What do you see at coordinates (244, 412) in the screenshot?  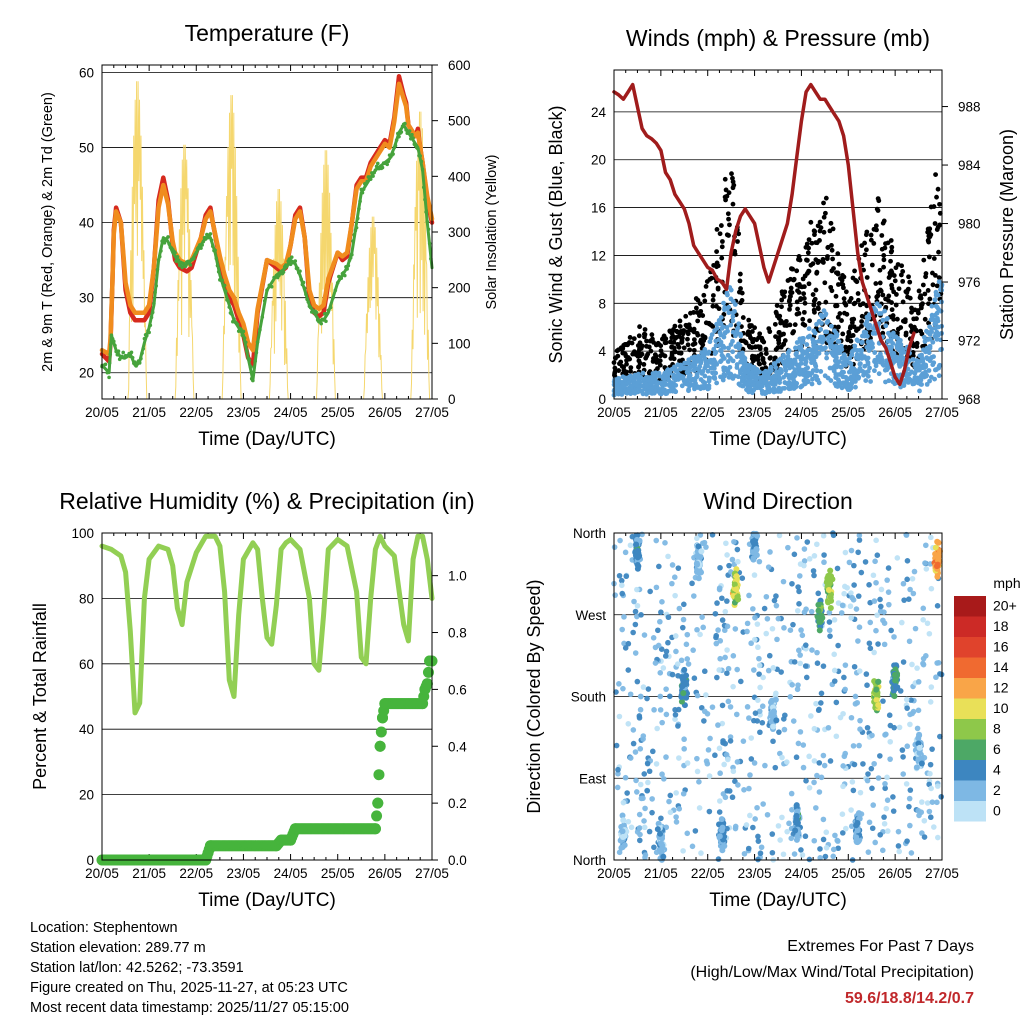 I see `x-tick-label: 23/05` at bounding box center [244, 412].